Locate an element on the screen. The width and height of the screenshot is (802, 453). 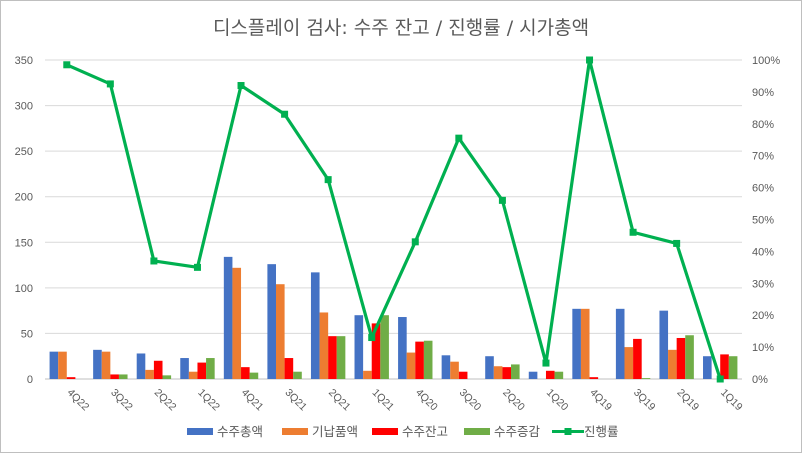
y2-tick-label: 60% is located at coordinates (763, 189).